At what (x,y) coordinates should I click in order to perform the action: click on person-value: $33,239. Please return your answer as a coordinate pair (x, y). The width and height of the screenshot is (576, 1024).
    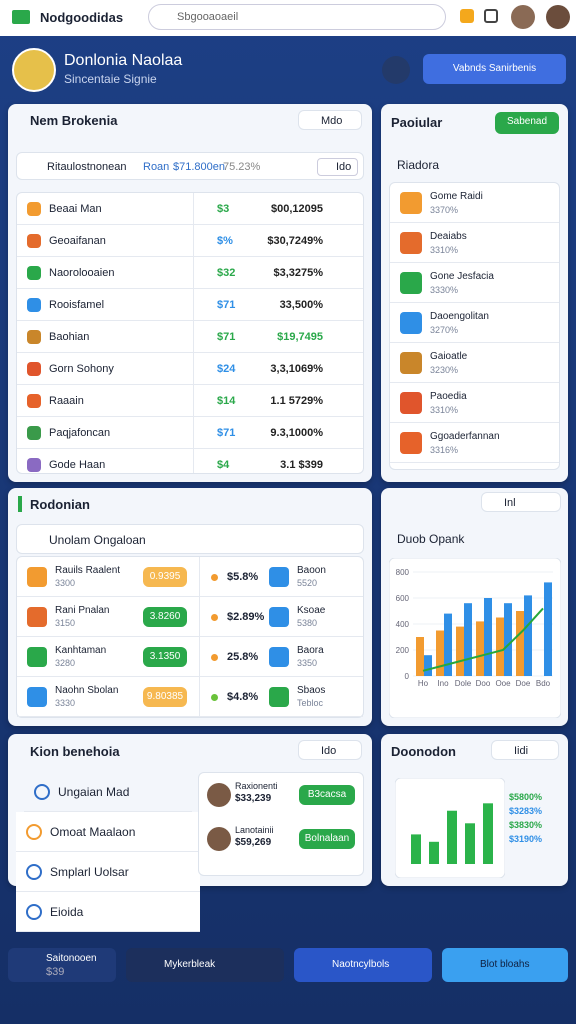
    Looking at the image, I should click on (253, 798).